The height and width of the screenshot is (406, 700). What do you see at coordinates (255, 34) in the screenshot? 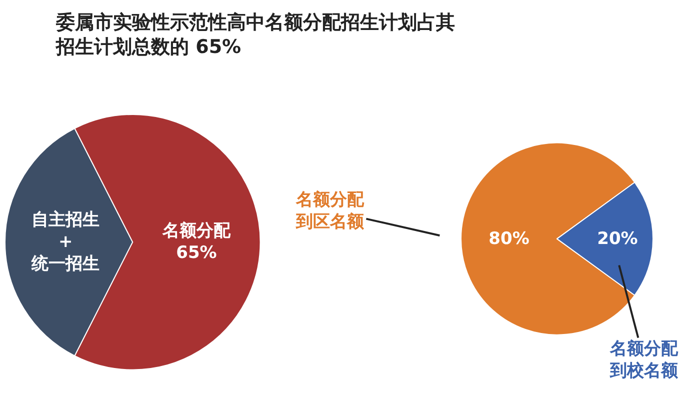
I see `chart-title: 委属市实验性示范性高中名额分配招生计划占其招生计划总数的 65%` at bounding box center [255, 34].